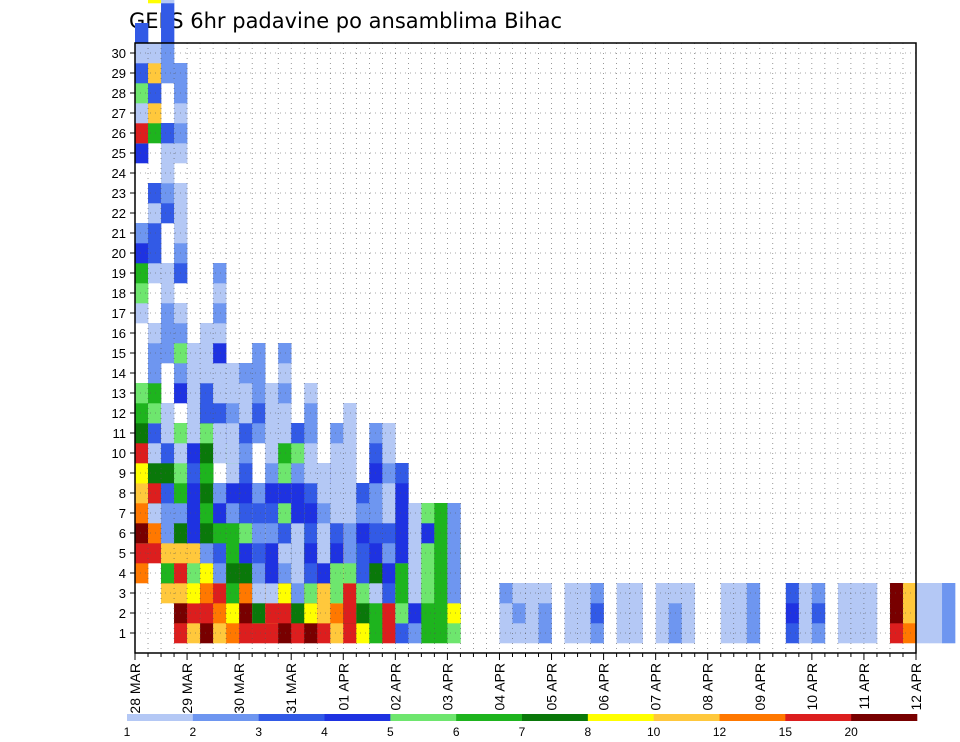 This screenshot has height=742, width=960. Describe the element at coordinates (119, 373) in the screenshot. I see `y-tick-label: 14` at that location.